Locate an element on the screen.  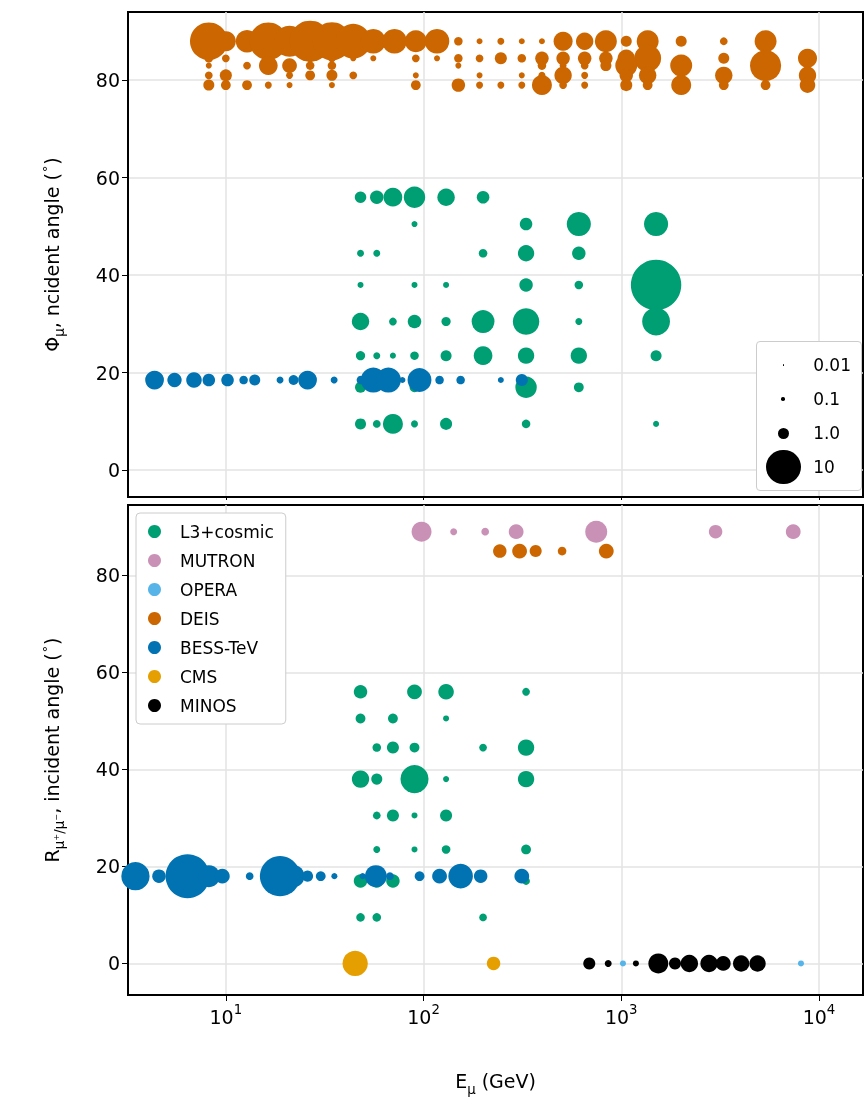
legend-label: 1.0 is located at coordinates (827, 433).